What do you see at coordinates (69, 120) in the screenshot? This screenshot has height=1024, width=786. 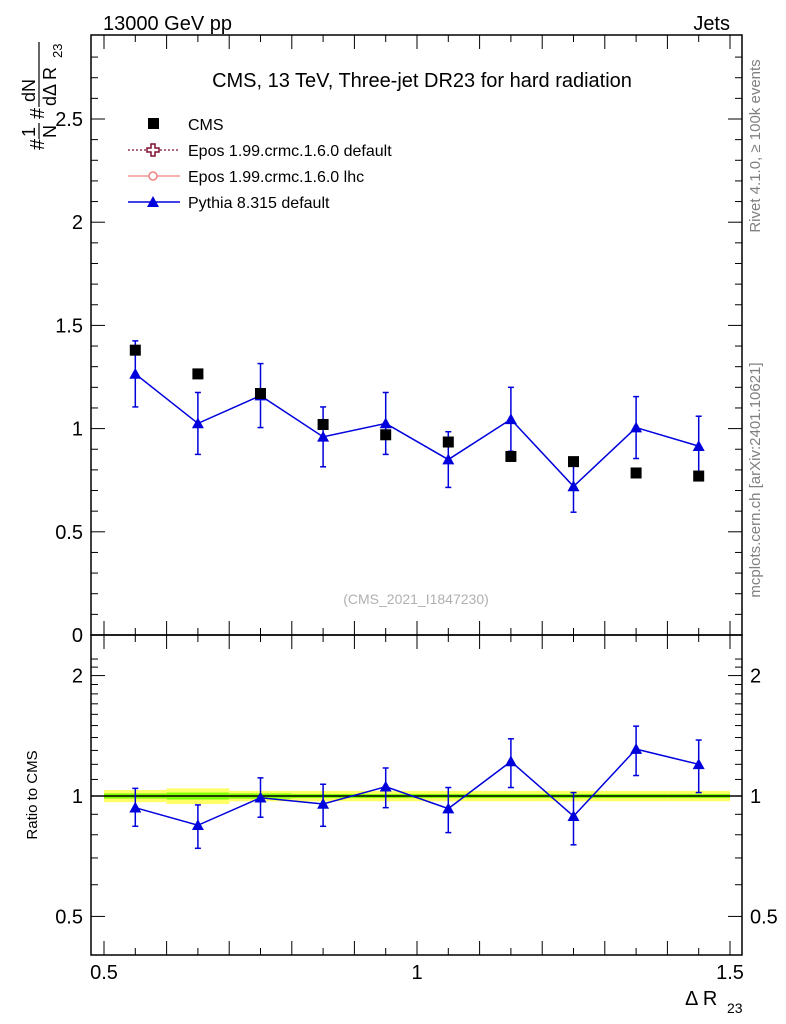 I see `main-y-tick-label: 2.5` at bounding box center [69, 120].